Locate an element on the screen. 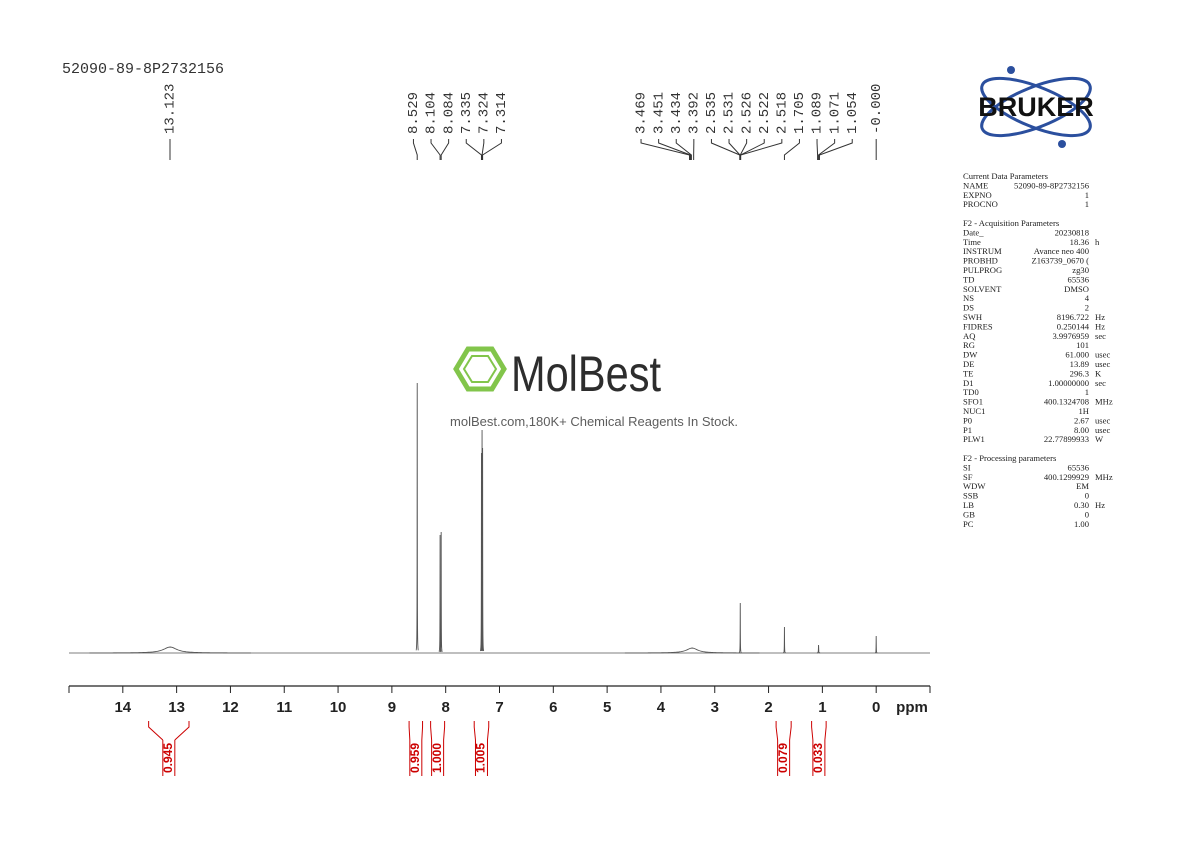 The height and width of the screenshot is (842, 1190). param-name: SFO1 is located at coordinates (973, 402).